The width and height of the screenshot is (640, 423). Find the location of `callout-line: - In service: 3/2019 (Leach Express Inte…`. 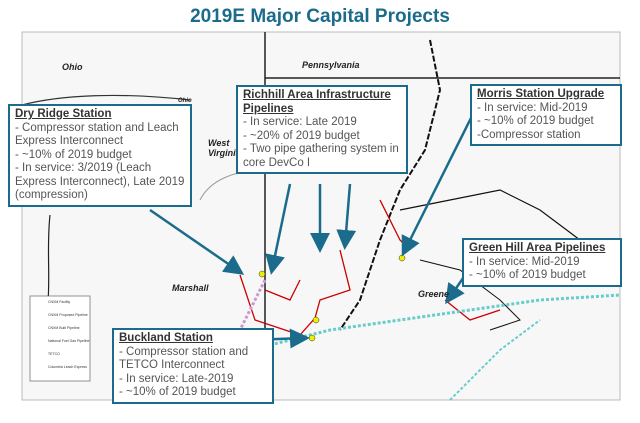

callout-line: - In service: 3/2019 (Leach Express Inte… is located at coordinates (100, 181).